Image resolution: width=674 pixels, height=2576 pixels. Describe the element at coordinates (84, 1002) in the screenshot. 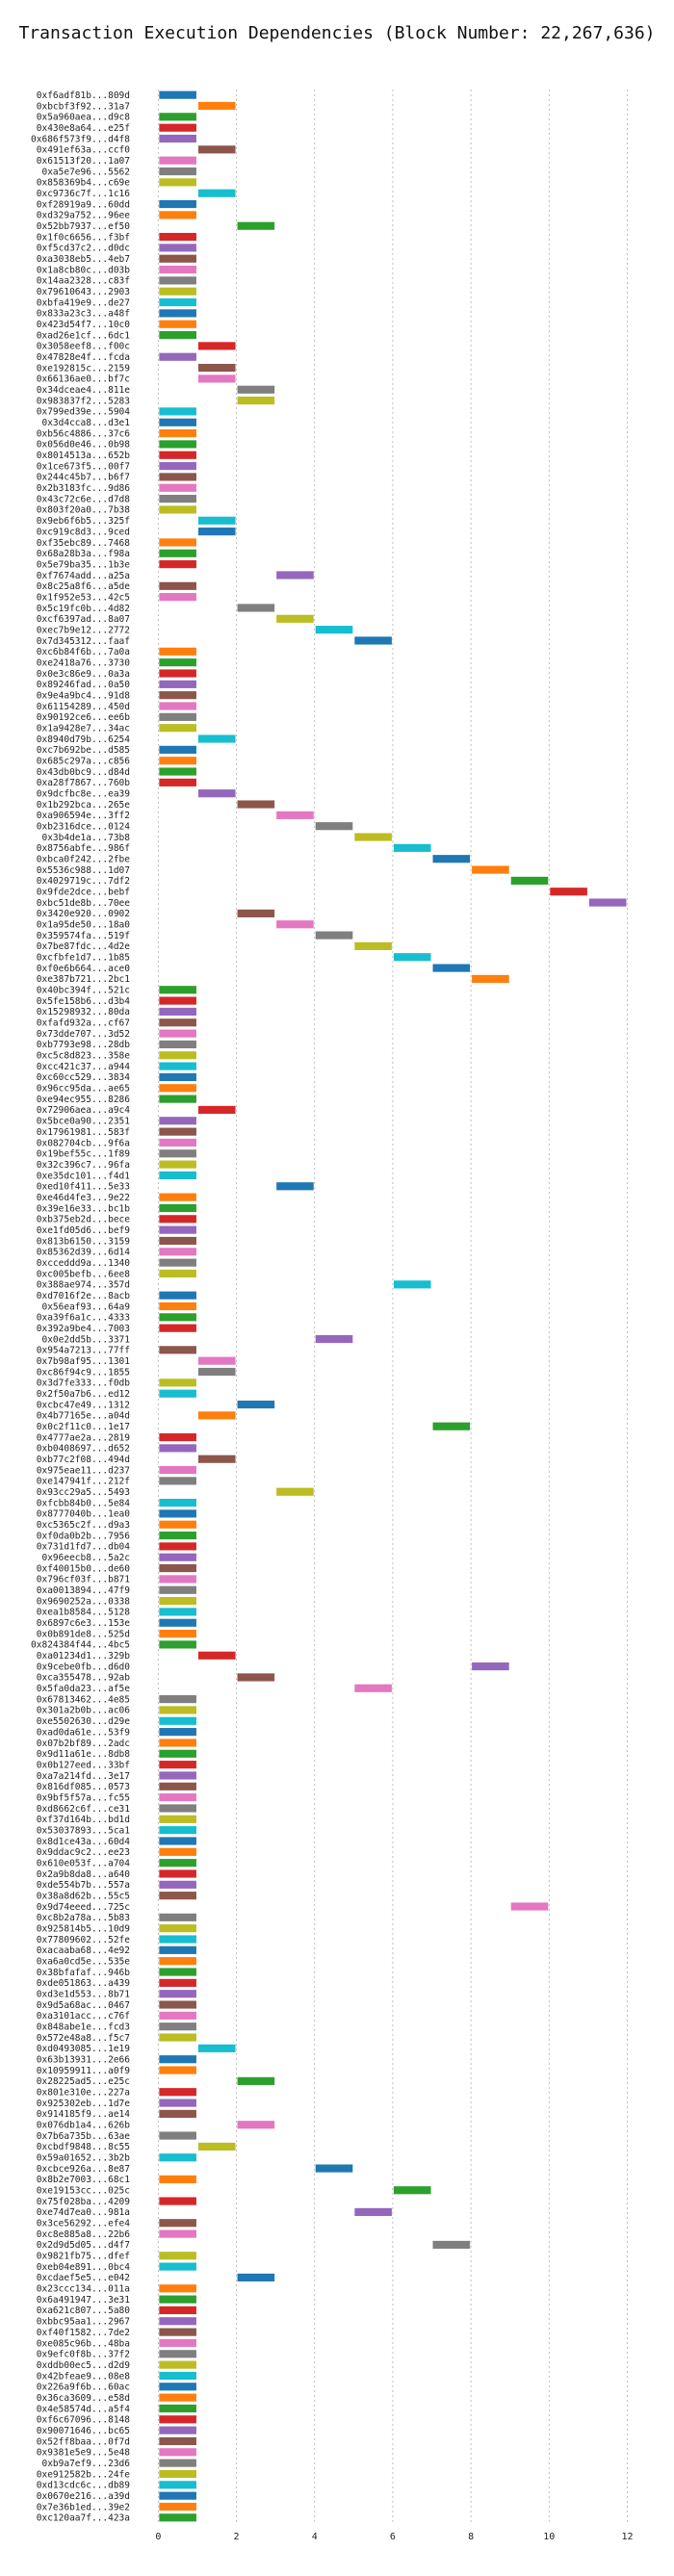

I see `y-tick-label: 0x5fe158b6...d3b4` at that location.